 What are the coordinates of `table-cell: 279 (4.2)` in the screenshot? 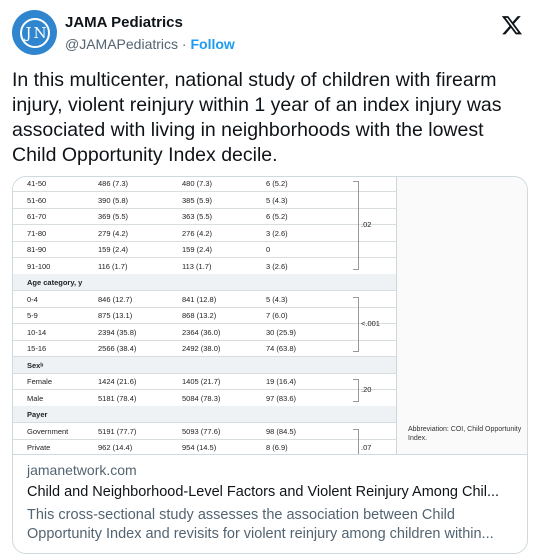 It's located at (113, 233).